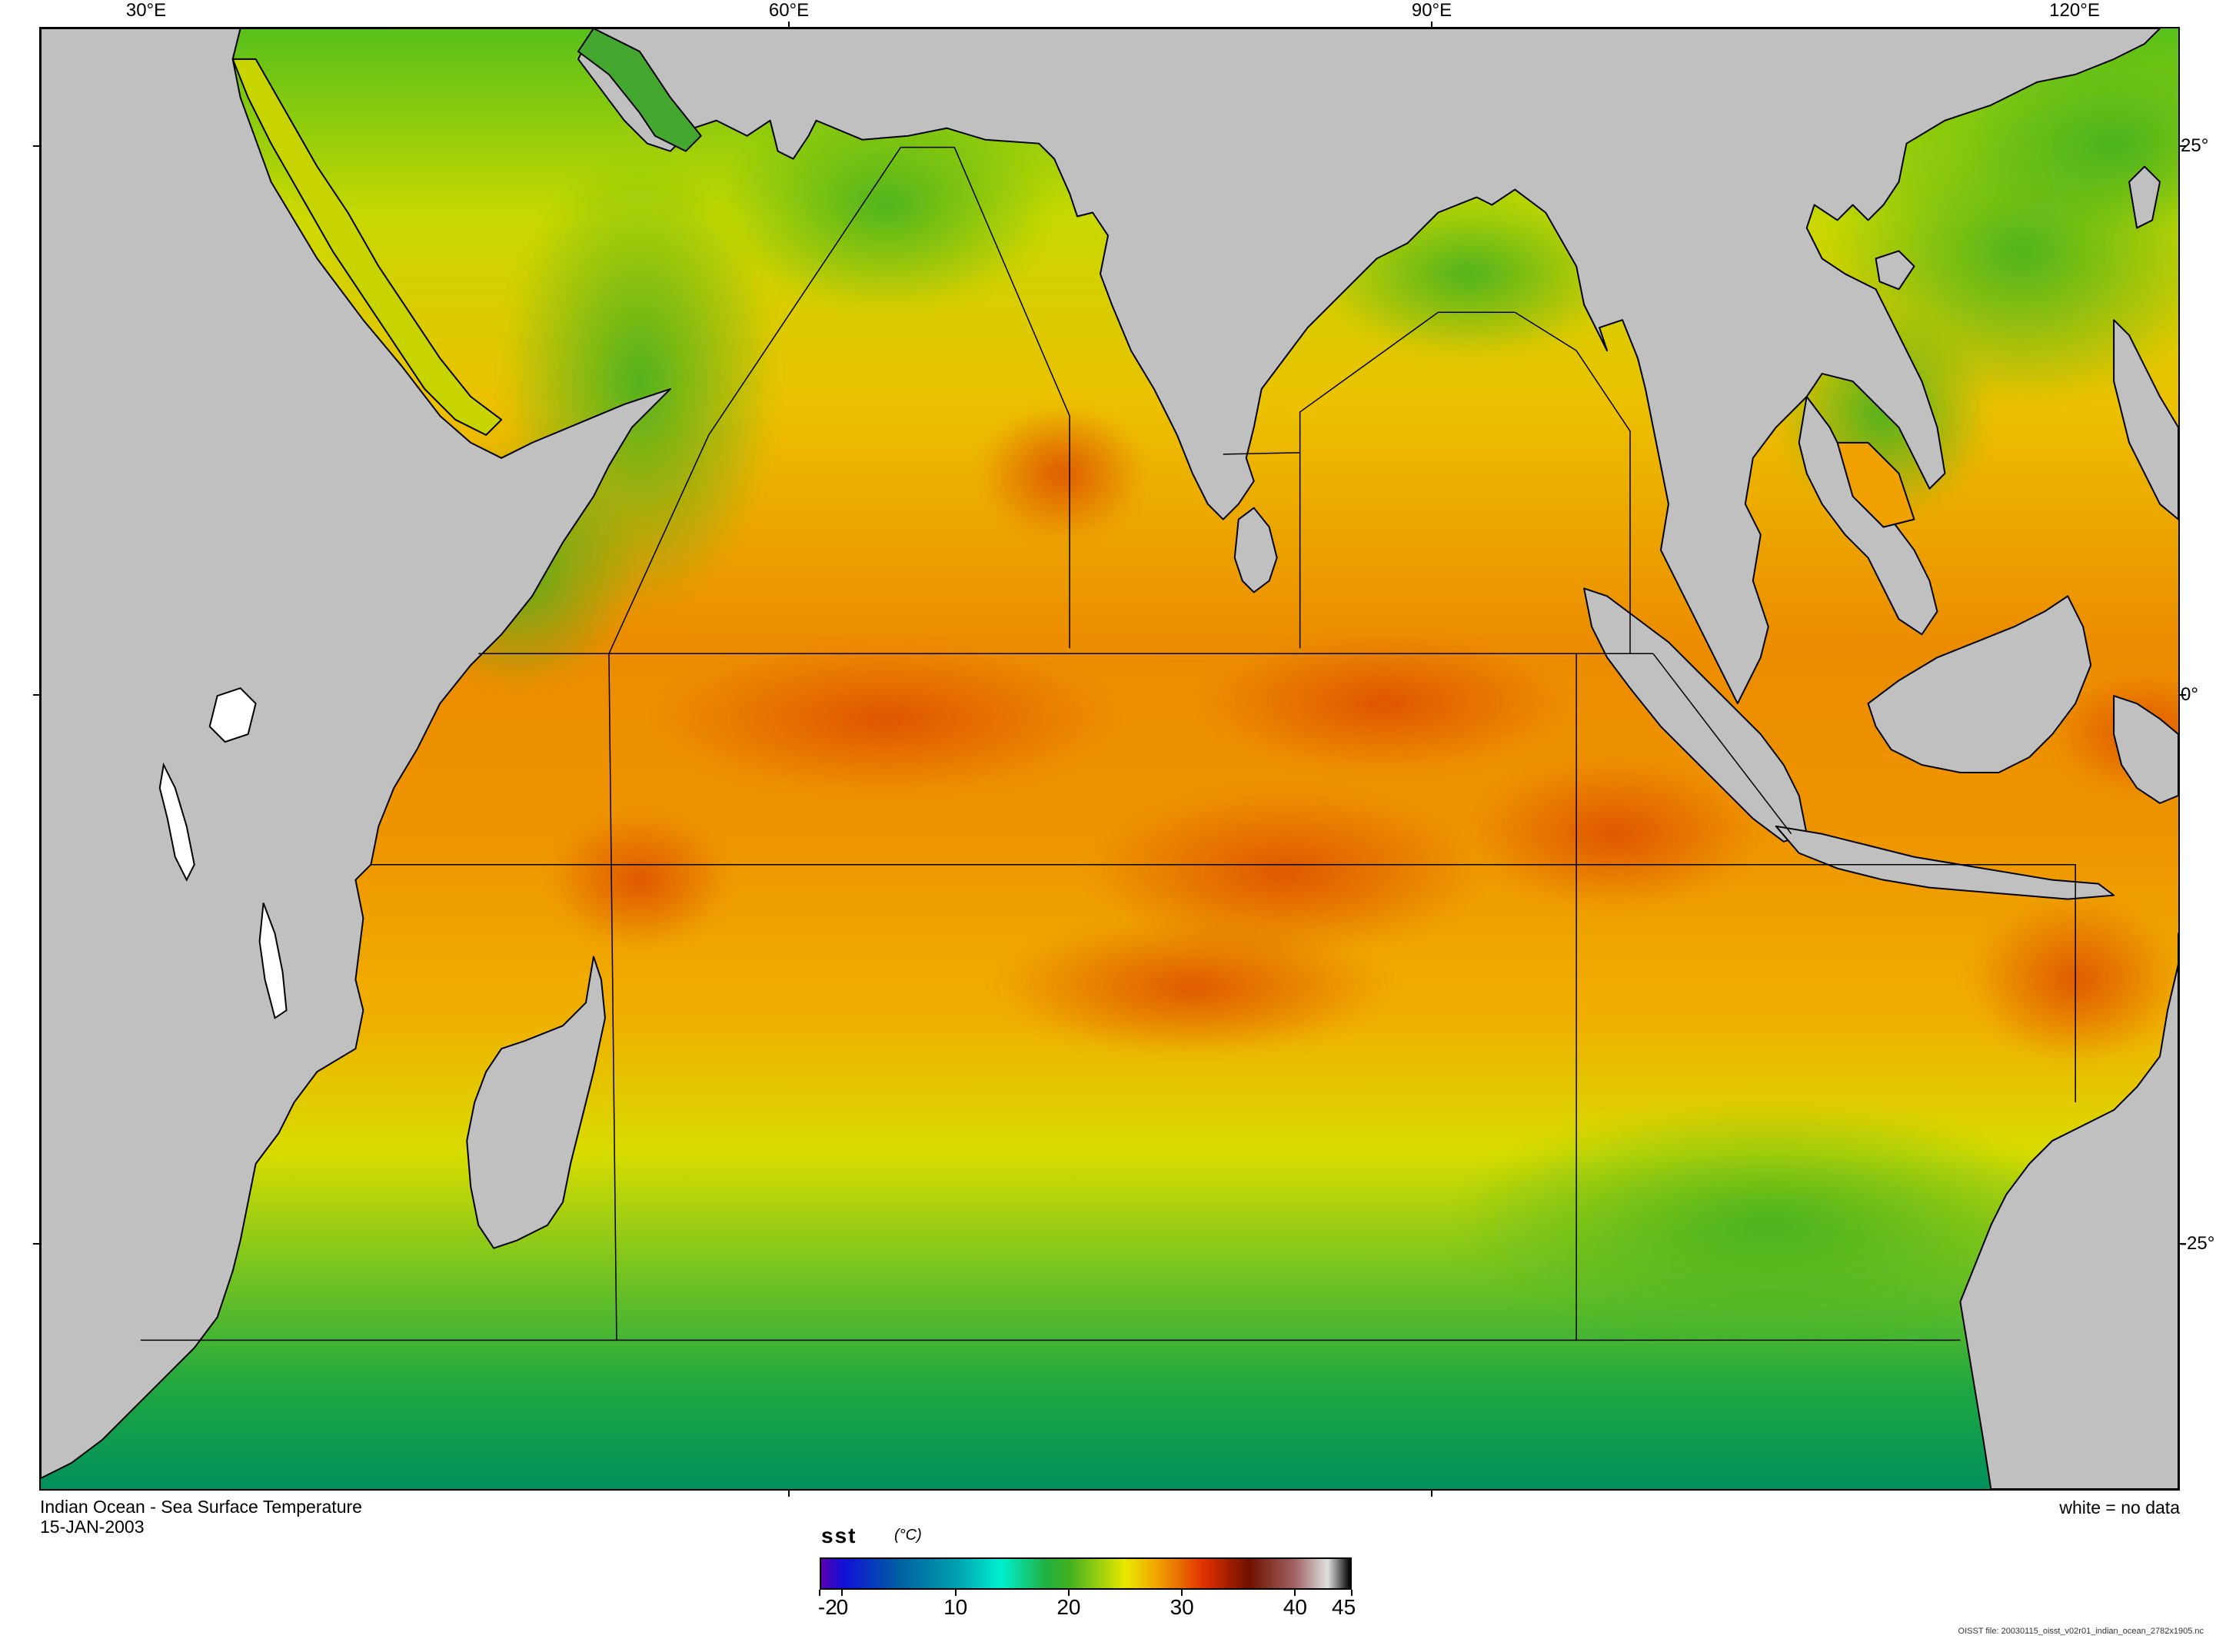 The width and height of the screenshot is (2216, 1652). I want to click on no-data-legend: white = no data, so click(2119, 1507).